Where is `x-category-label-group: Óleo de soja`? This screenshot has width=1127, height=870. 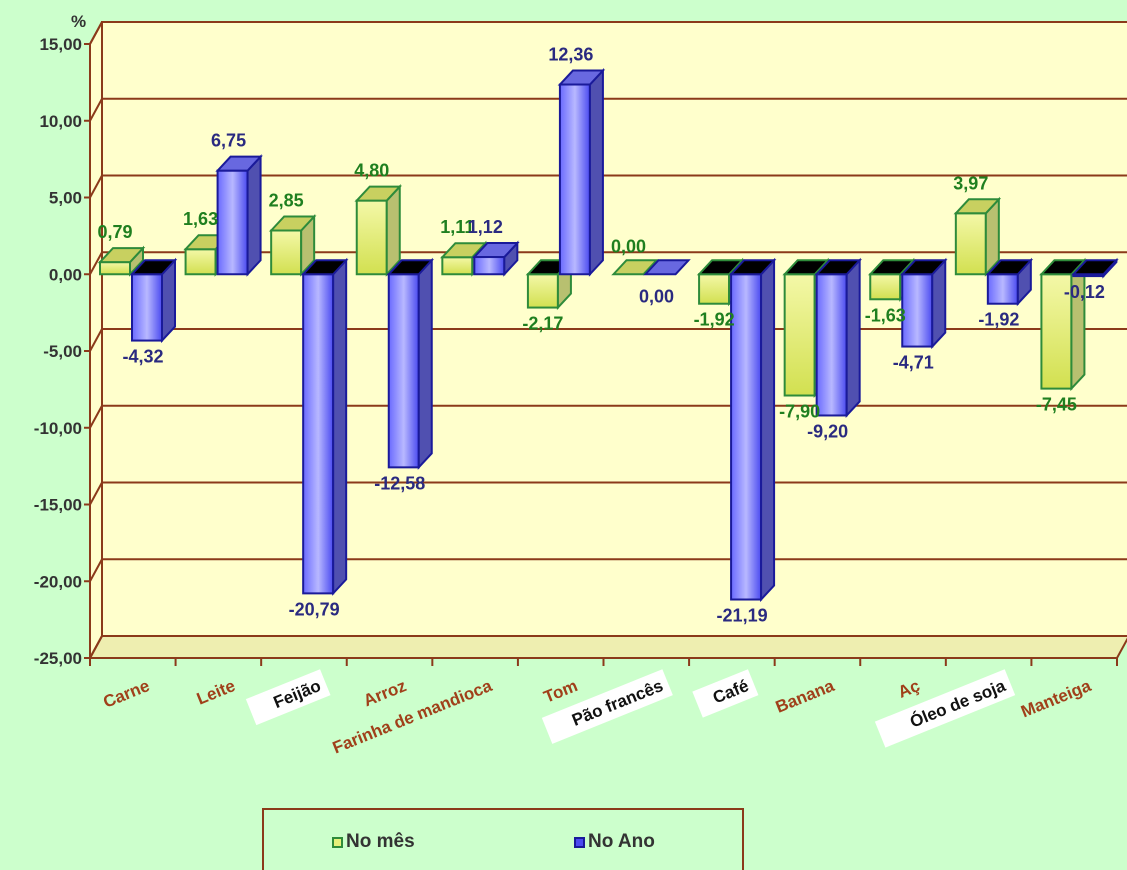
x-category-label-group: Óleo de soja is located at coordinates (945, 708).